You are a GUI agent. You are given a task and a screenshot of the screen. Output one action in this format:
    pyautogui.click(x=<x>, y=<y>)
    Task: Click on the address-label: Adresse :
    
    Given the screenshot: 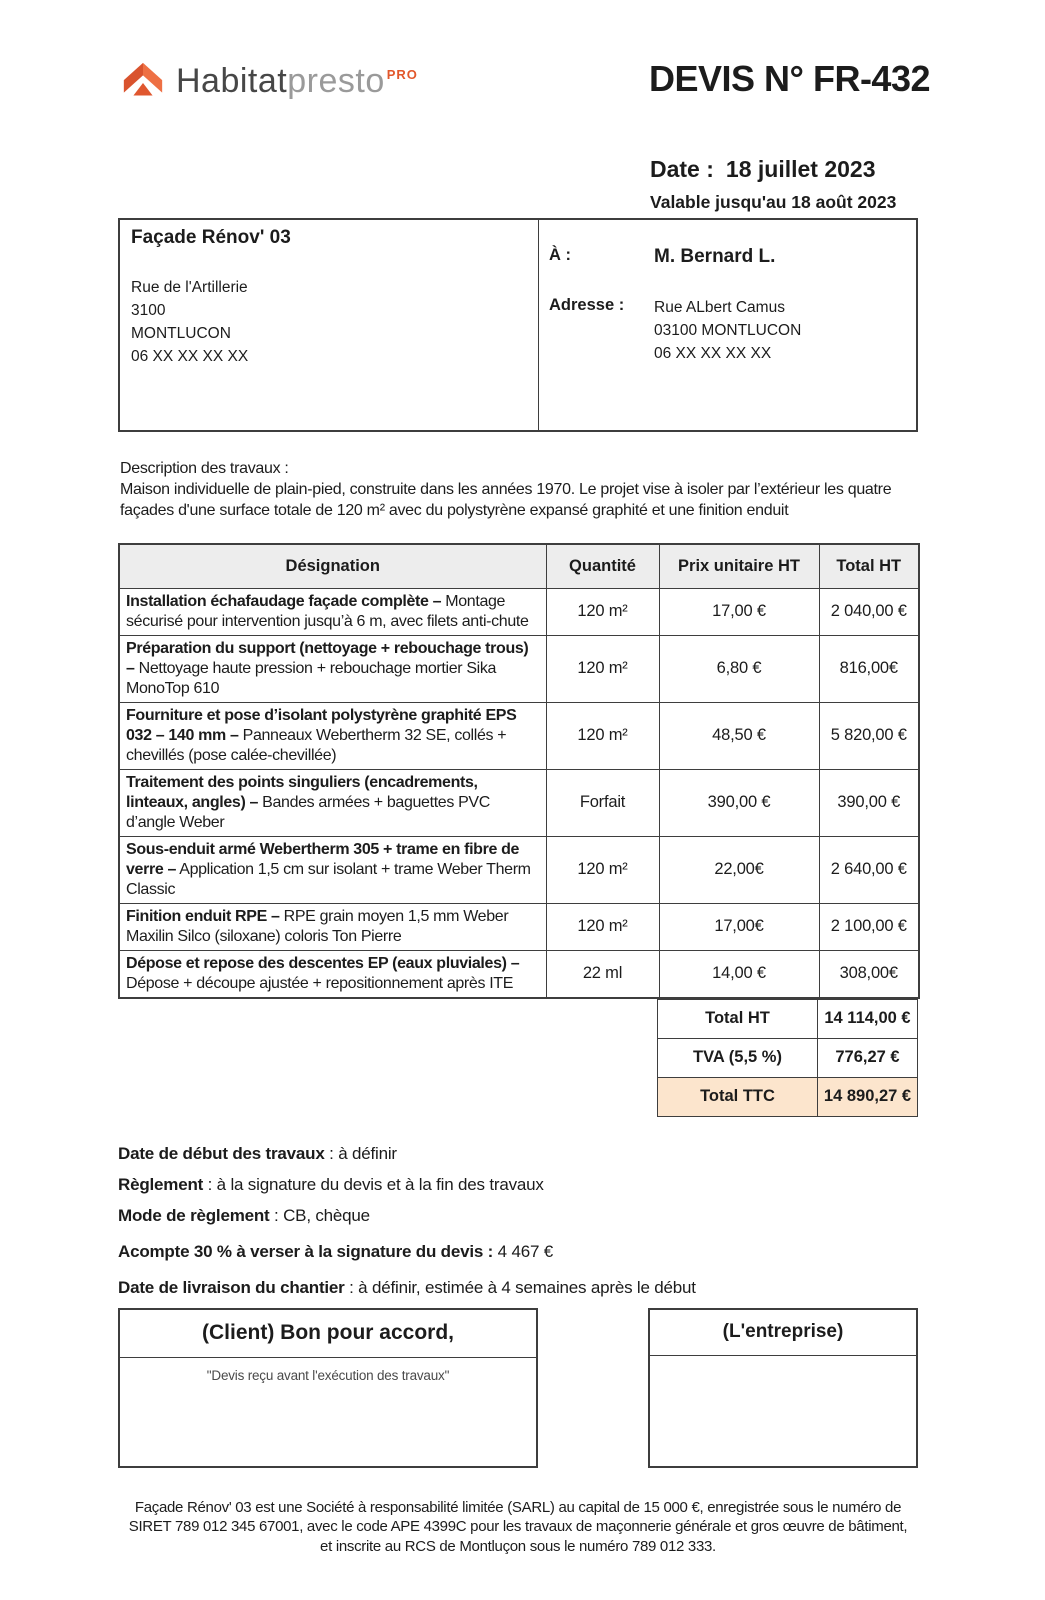 What is the action you would take?
    pyautogui.click(x=587, y=305)
    